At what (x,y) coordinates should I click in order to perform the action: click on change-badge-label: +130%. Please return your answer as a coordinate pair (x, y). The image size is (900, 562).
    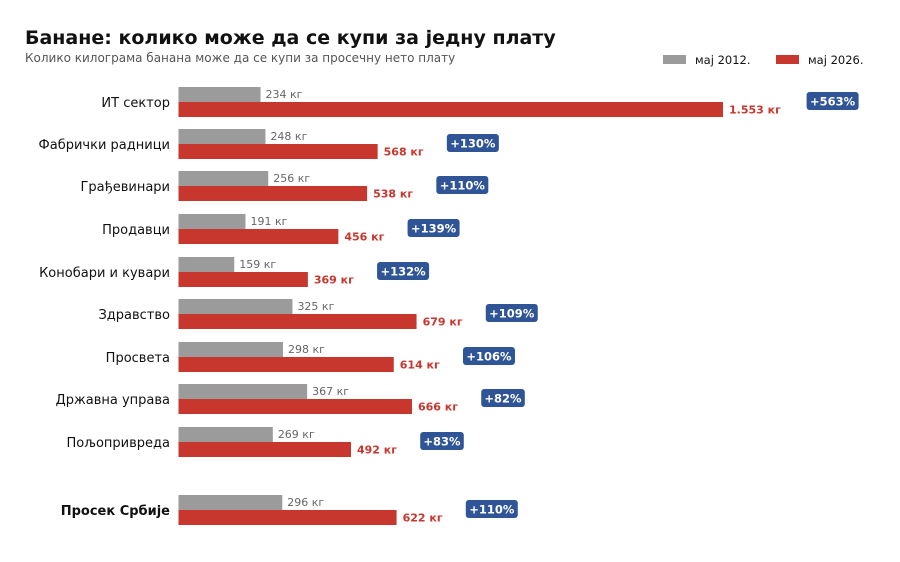
    Looking at the image, I should click on (473, 144).